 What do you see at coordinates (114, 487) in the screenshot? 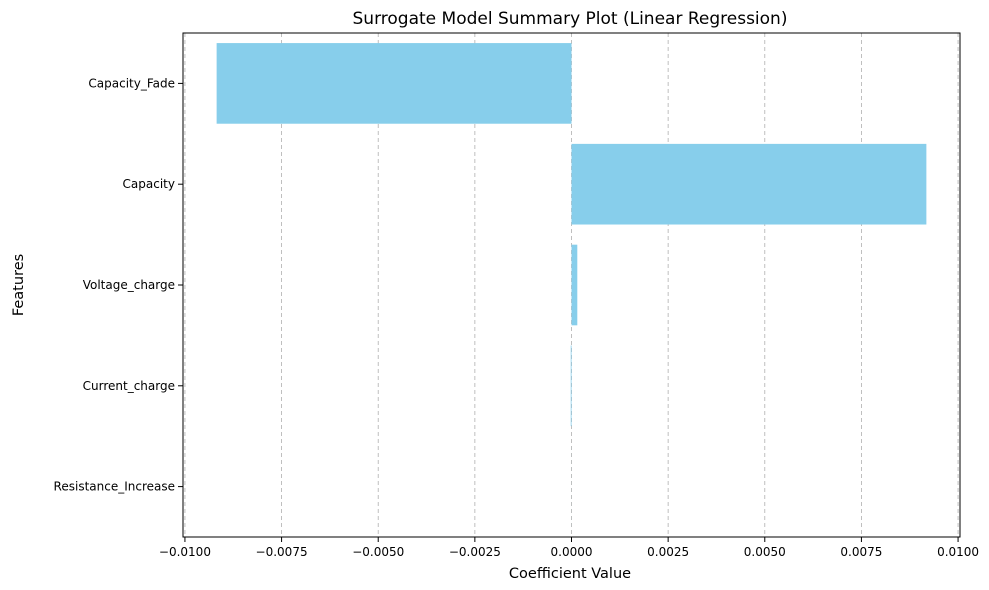
I see `y-tick-label: Resistance_Increase` at bounding box center [114, 487].